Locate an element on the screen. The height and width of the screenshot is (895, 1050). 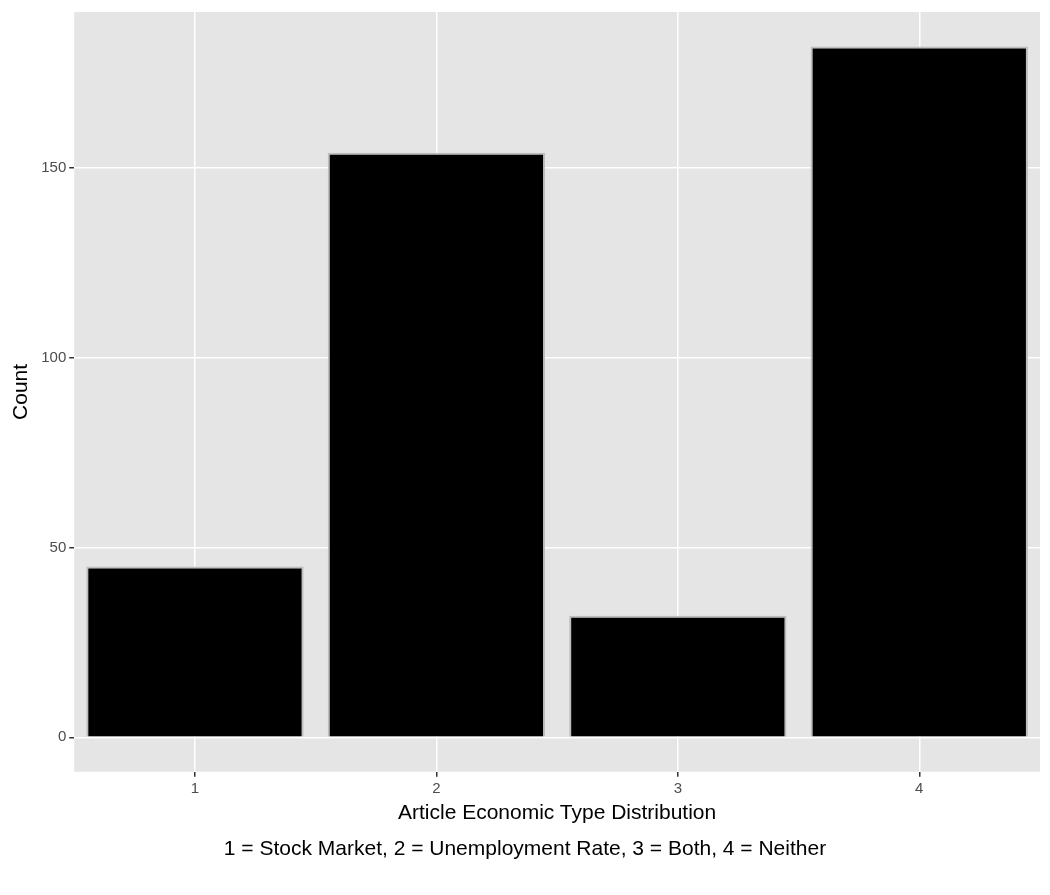
x-axis-title: Article Economic Type Distribution is located at coordinates (557, 812).